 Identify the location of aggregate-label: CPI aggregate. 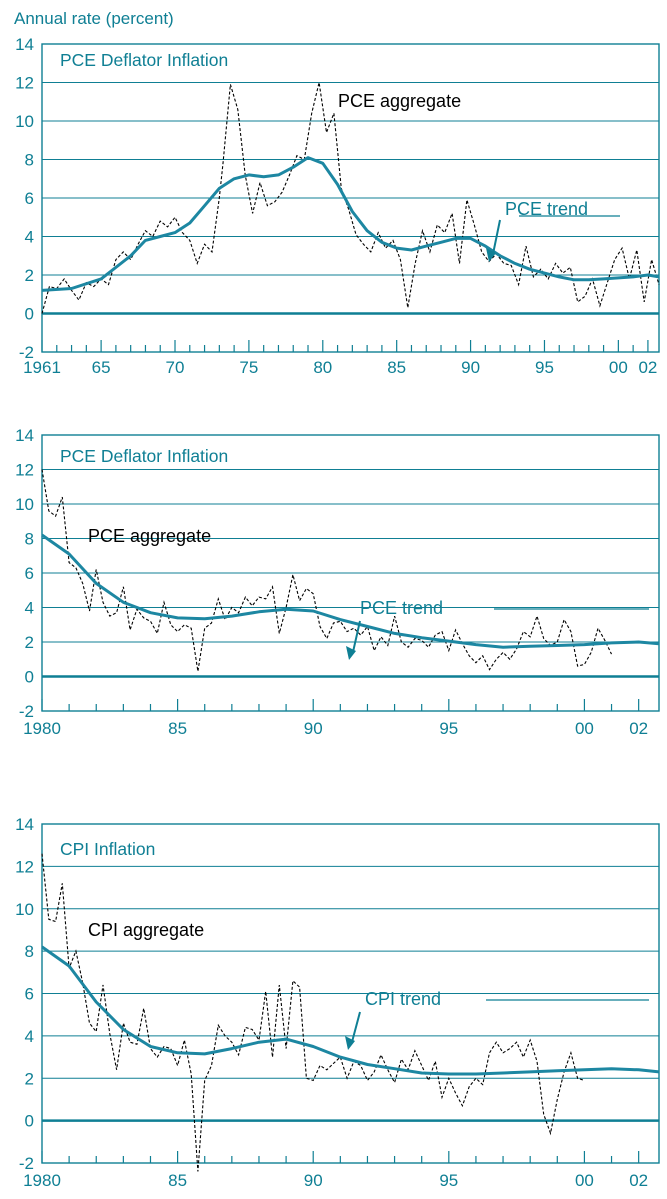
(146, 930).